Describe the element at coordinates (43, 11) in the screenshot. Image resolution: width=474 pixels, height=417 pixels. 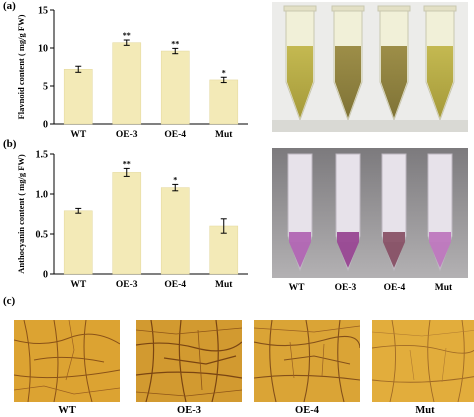
I see `y-tick-label: 15` at that location.